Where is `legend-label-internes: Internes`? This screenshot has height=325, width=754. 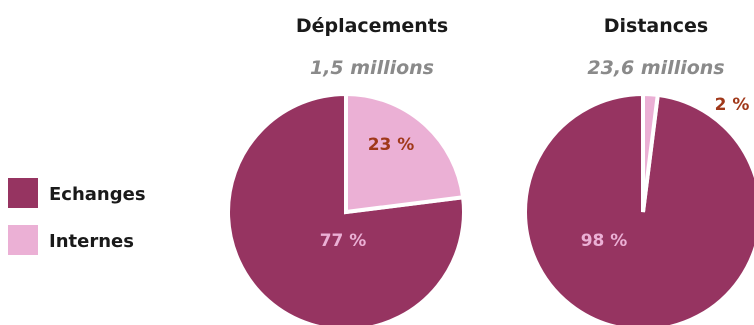
legend-label-internes: Internes is located at coordinates (91, 241).